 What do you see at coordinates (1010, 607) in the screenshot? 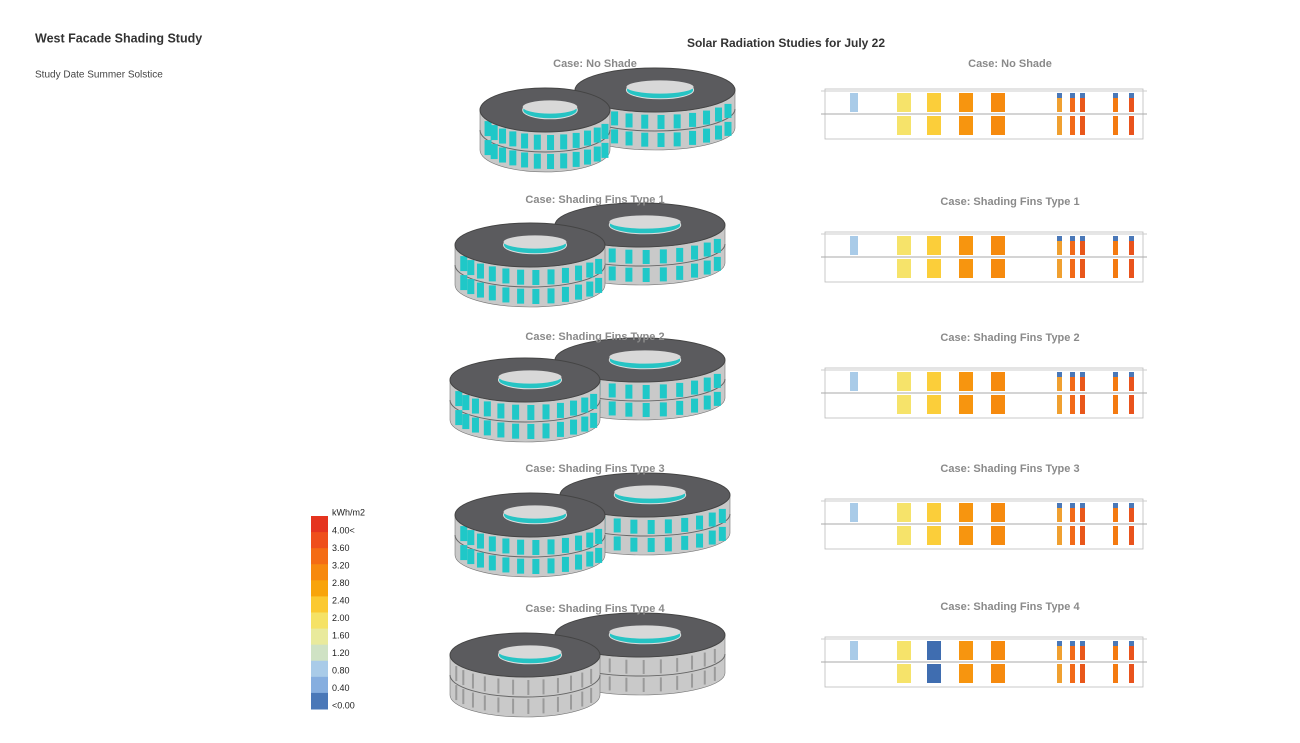
I see `case-label: Case: Shading Fins Type 4` at bounding box center [1010, 607].